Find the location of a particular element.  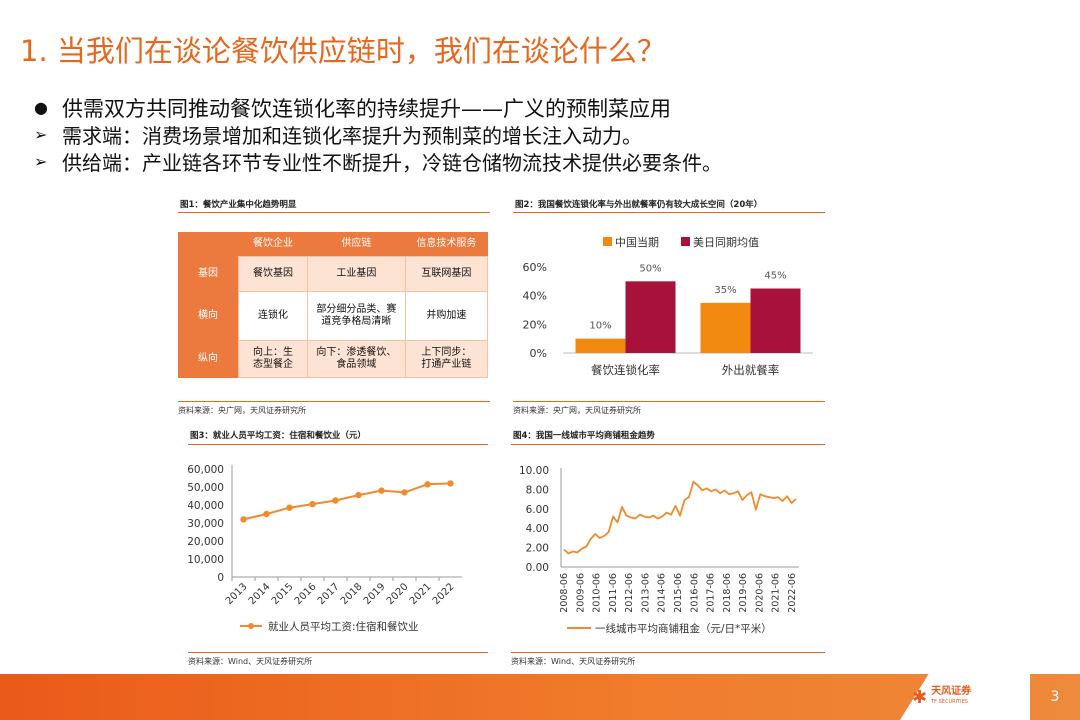

legend-swatch is located at coordinates (607, 241).